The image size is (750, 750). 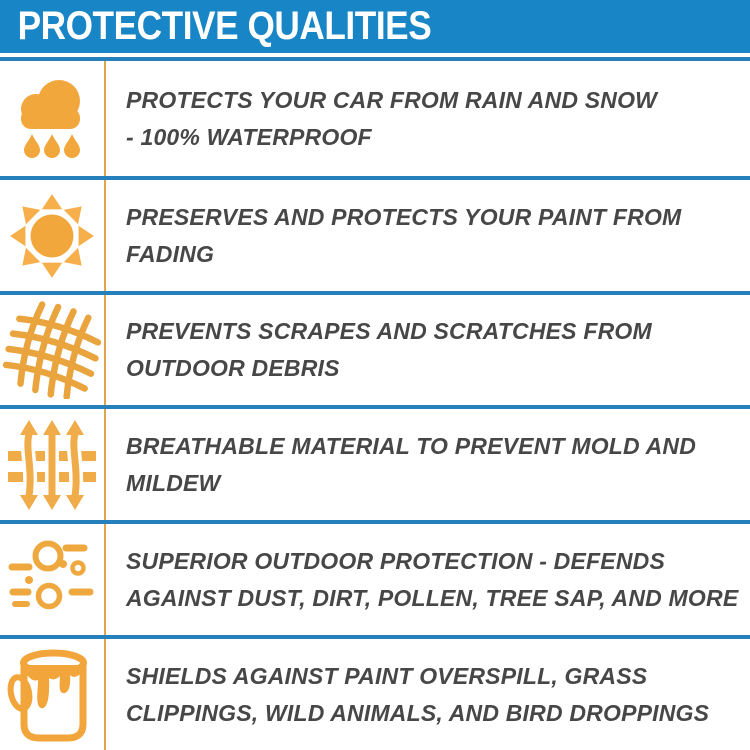 What do you see at coordinates (404, 216) in the screenshot?
I see `feature-text-line1: PRESERVES AND PROTECTS YOUR PAINT FROM` at bounding box center [404, 216].